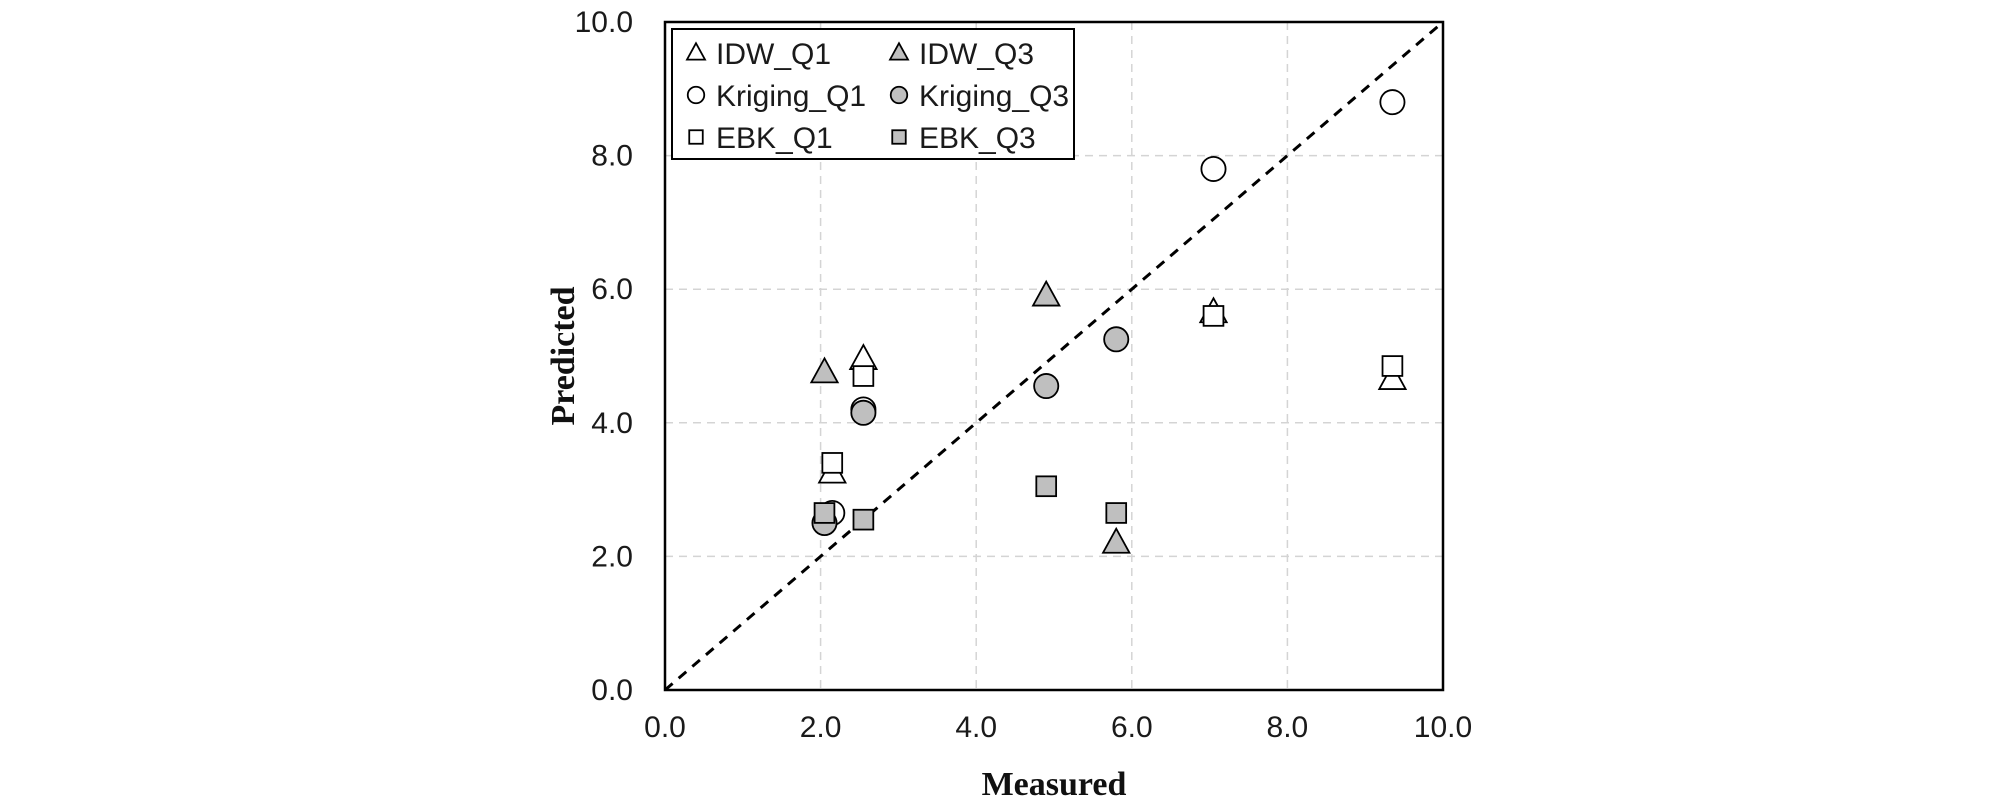  What do you see at coordinates (665, 727) in the screenshot?
I see `x-tick-label: 0.0` at bounding box center [665, 727].